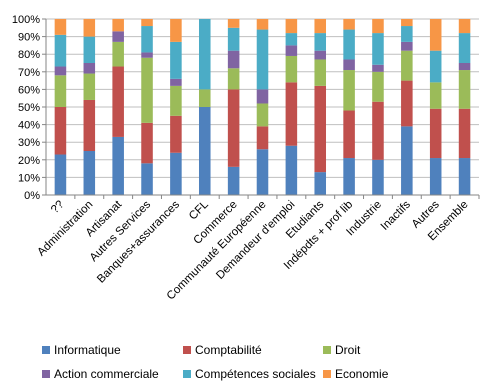 This screenshot has height=390, width=489. Describe the element at coordinates (29, 143) in the screenshot. I see `y-tick-label: 30%` at that location.